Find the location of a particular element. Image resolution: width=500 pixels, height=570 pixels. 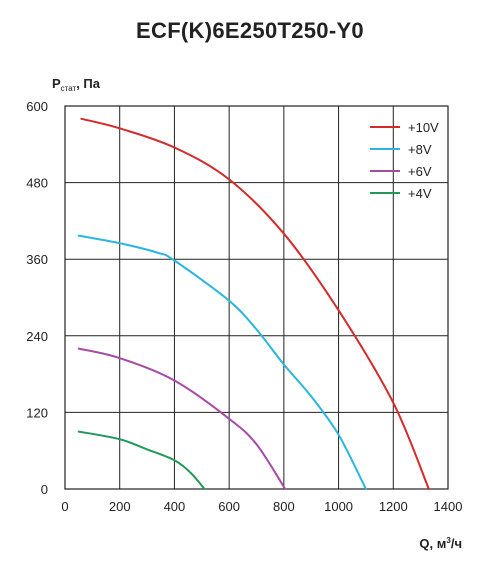

y-tick-label: 120 is located at coordinates (37, 412).